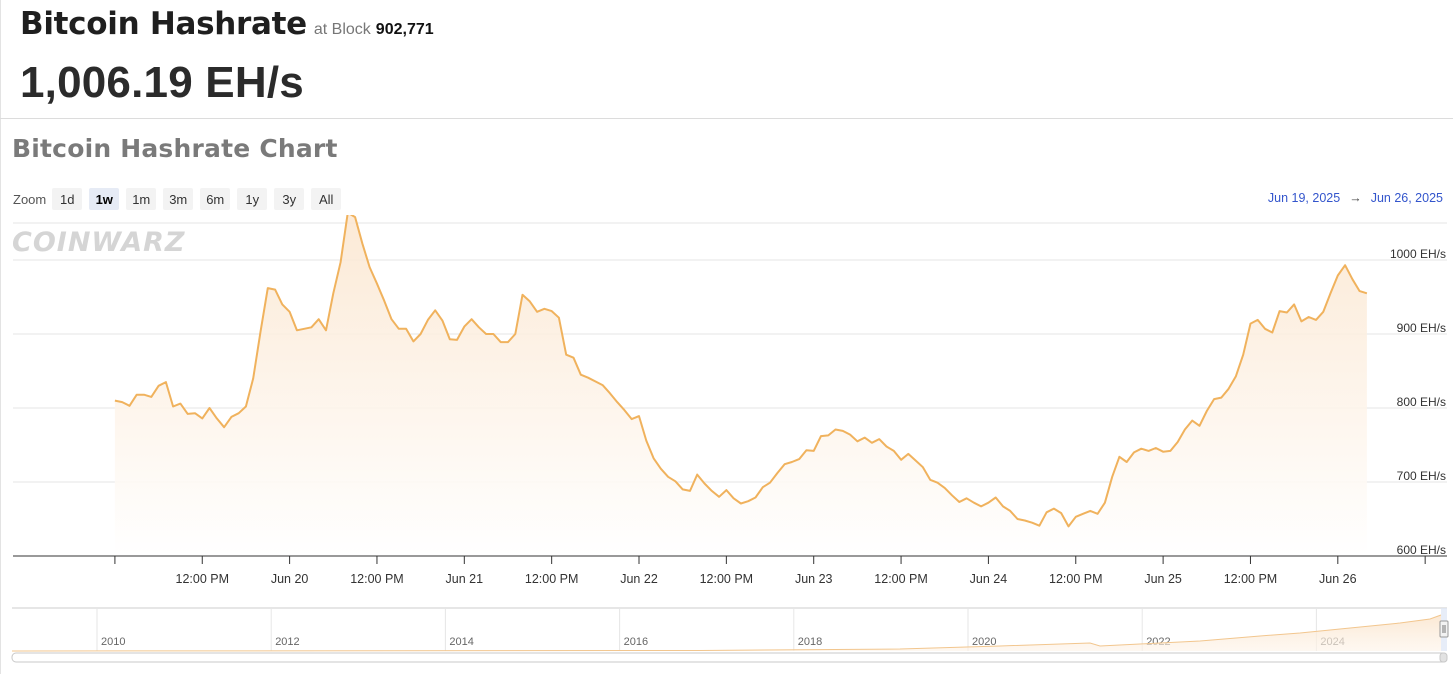 This screenshot has width=1453, height=675. I want to click on navigator-year-label: 2018, so click(810, 642).